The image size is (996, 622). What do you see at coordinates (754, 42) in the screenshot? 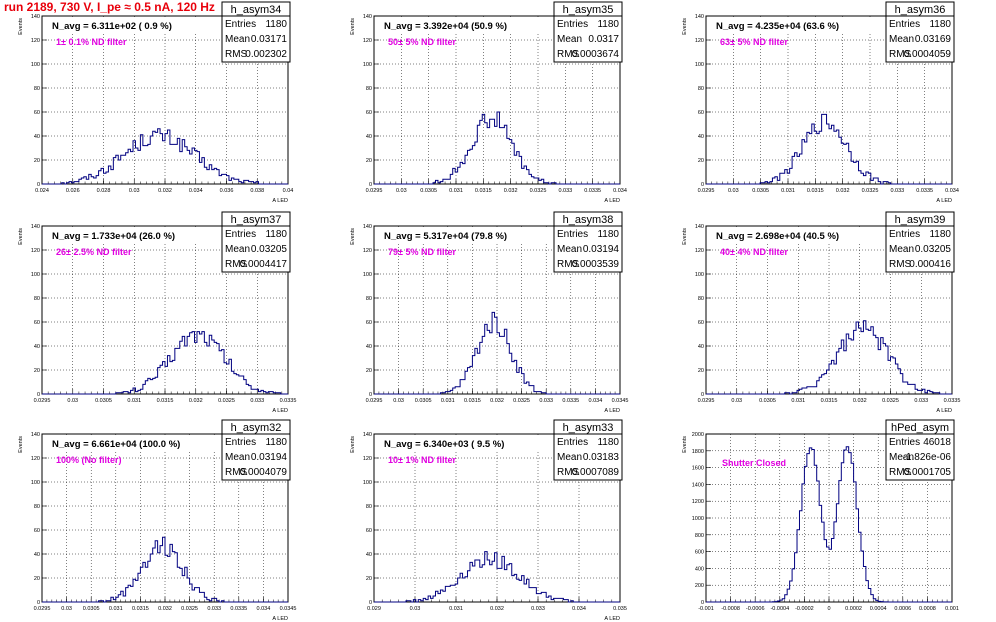
I see `filter-label: 63± 5% ND filter` at bounding box center [754, 42].